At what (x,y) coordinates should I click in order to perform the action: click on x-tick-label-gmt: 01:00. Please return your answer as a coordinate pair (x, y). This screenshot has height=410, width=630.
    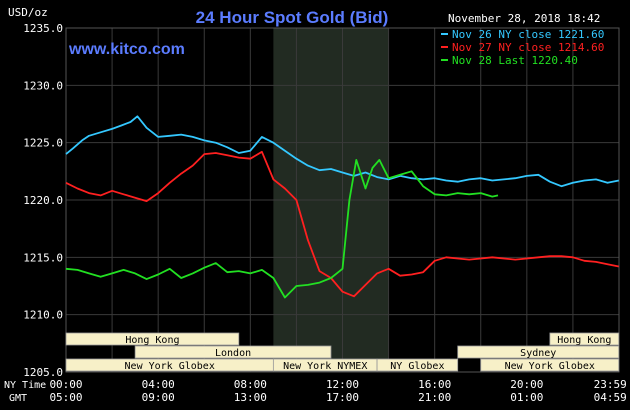
    Looking at the image, I should click on (526, 397).